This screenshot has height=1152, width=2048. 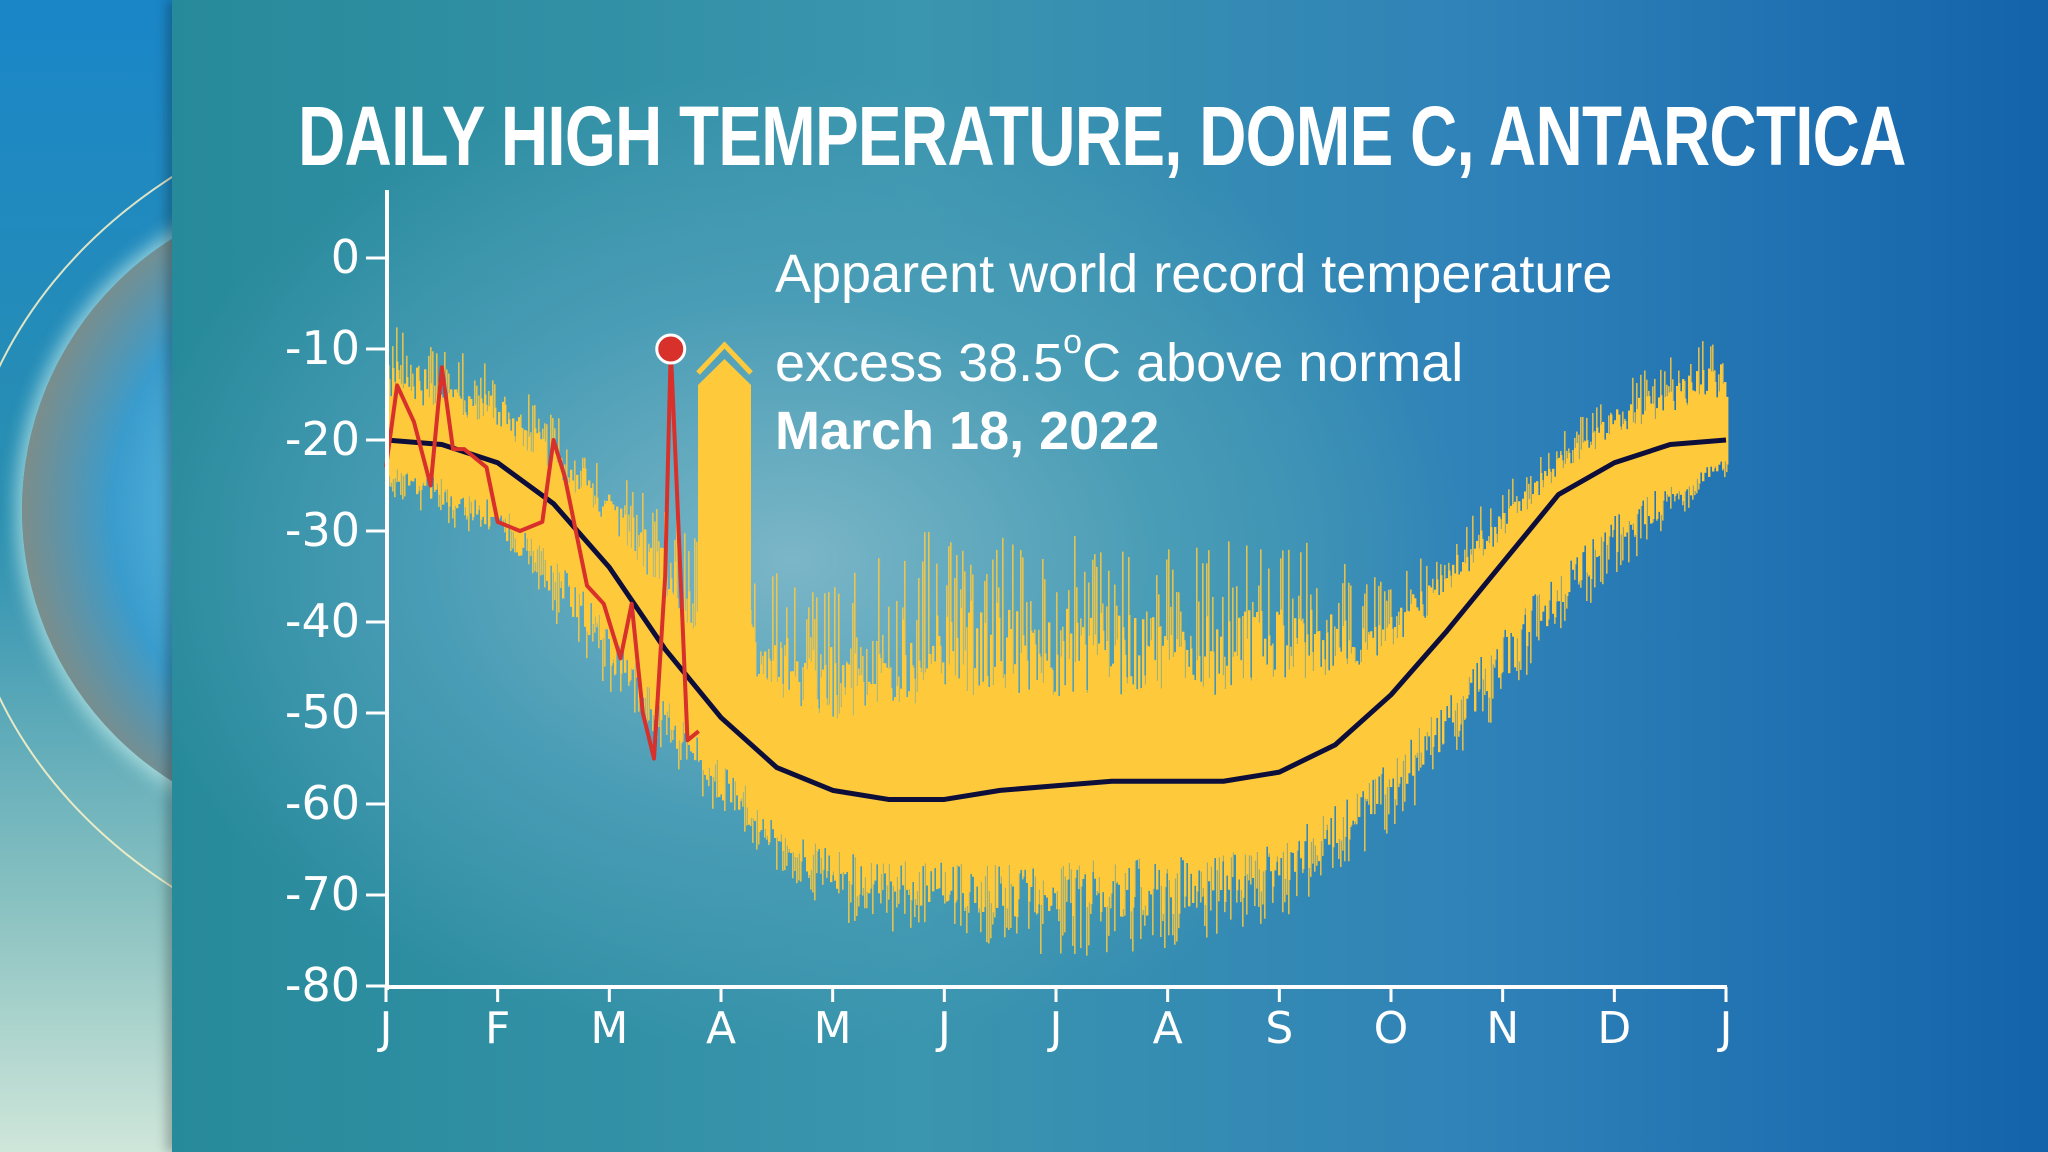 What do you see at coordinates (498, 1028) in the screenshot?
I see `x-tick-label: F` at bounding box center [498, 1028].